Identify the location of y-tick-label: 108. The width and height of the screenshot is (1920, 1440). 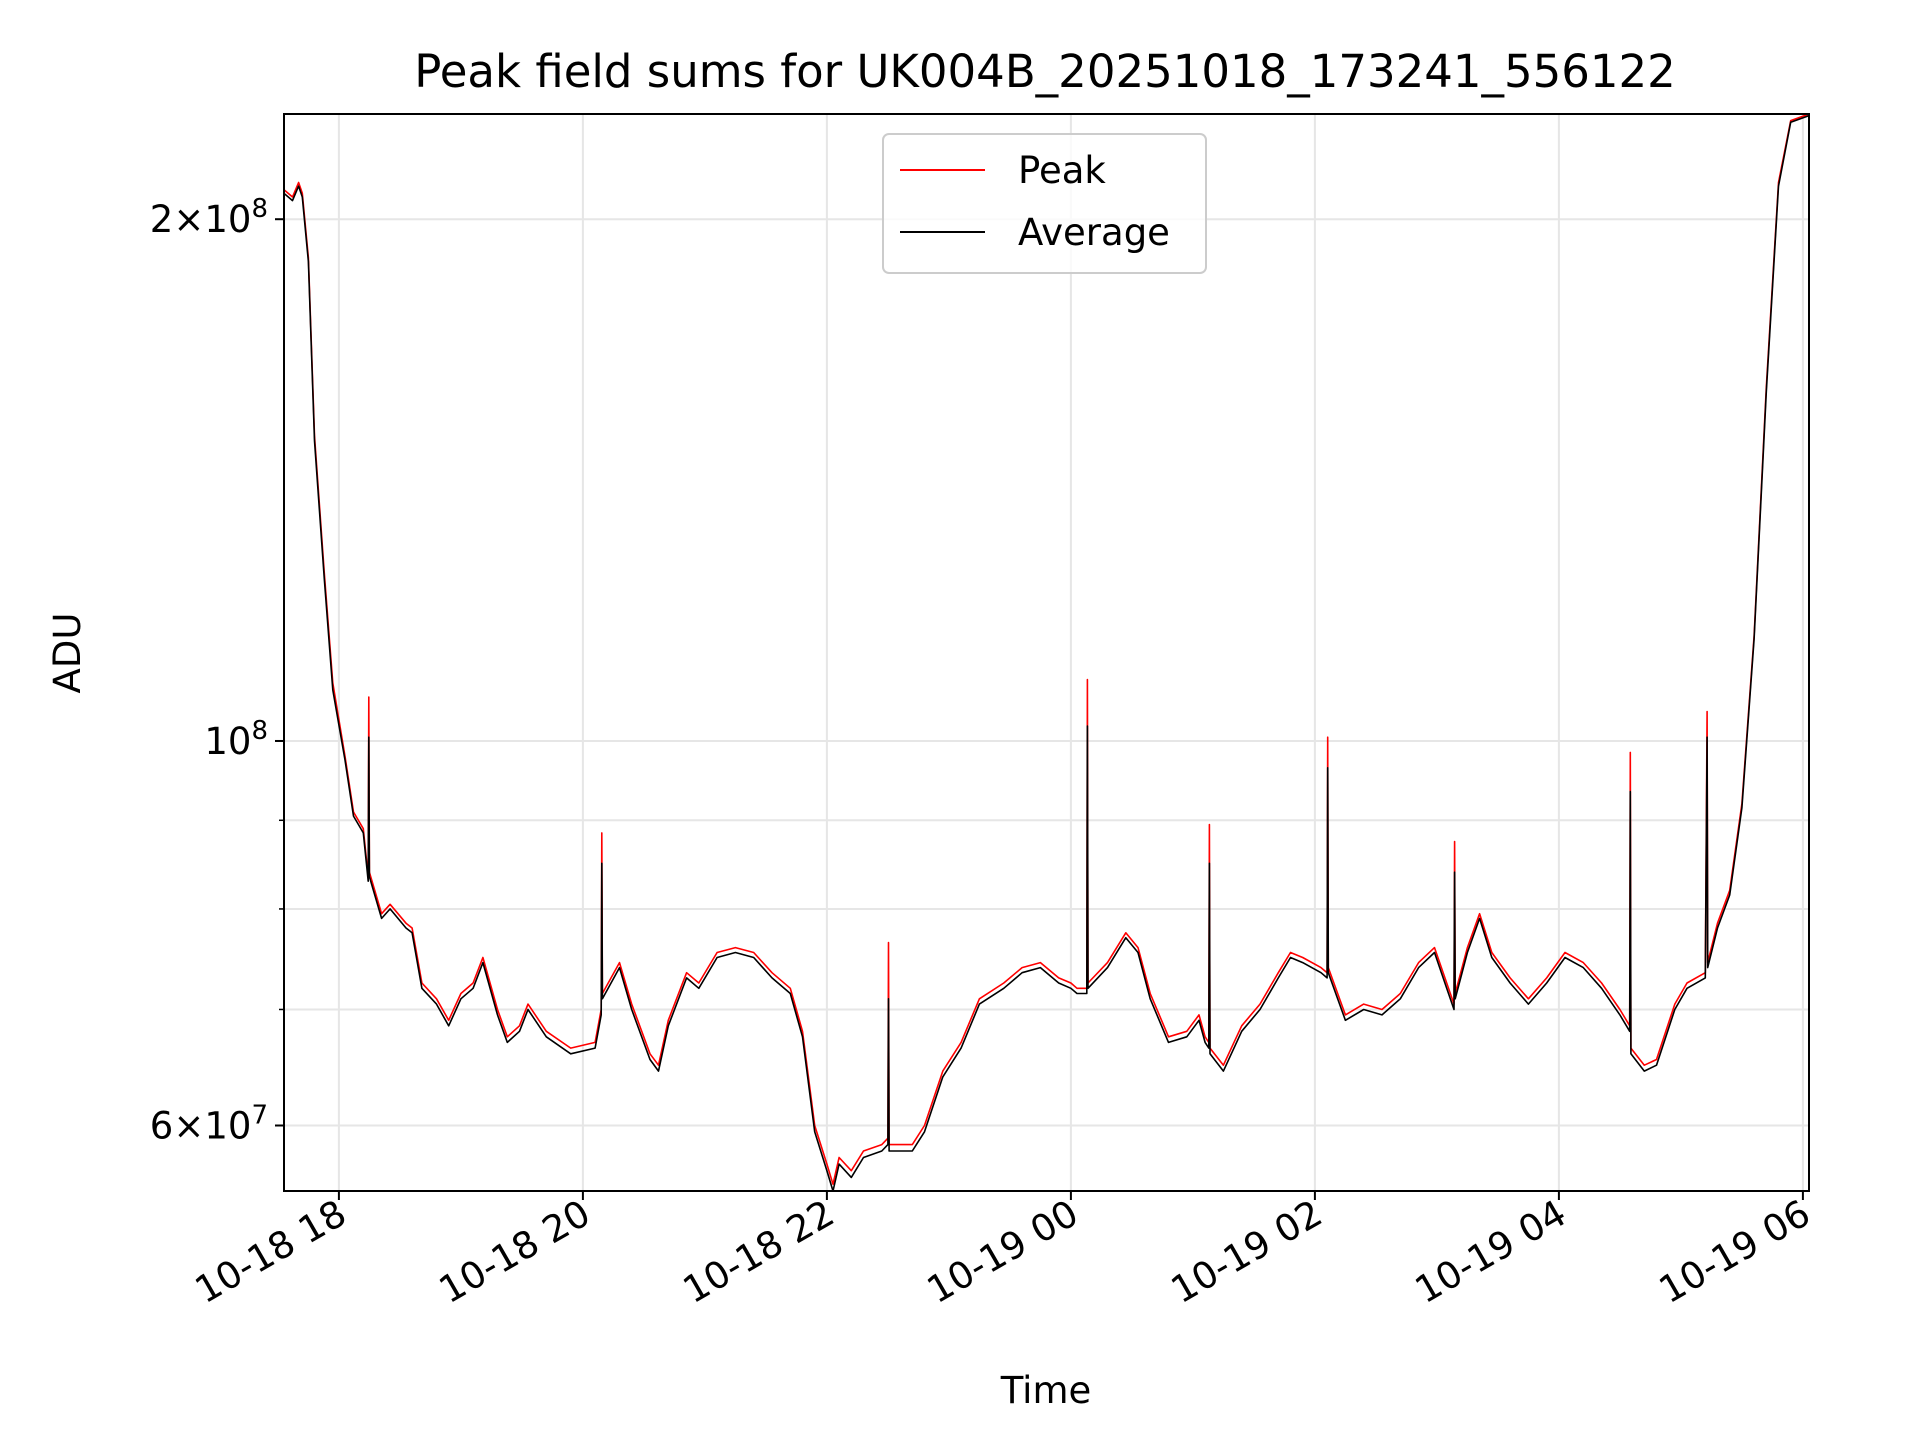
(236, 739).